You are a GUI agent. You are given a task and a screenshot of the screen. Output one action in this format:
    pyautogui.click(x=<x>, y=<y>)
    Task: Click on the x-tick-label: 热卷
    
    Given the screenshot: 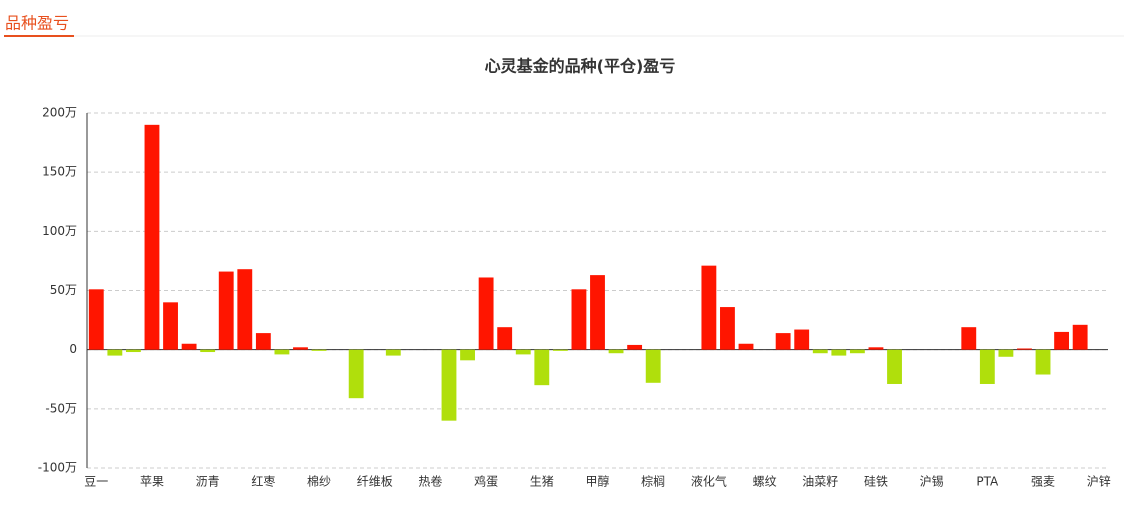 What is the action you would take?
    pyautogui.click(x=430, y=481)
    